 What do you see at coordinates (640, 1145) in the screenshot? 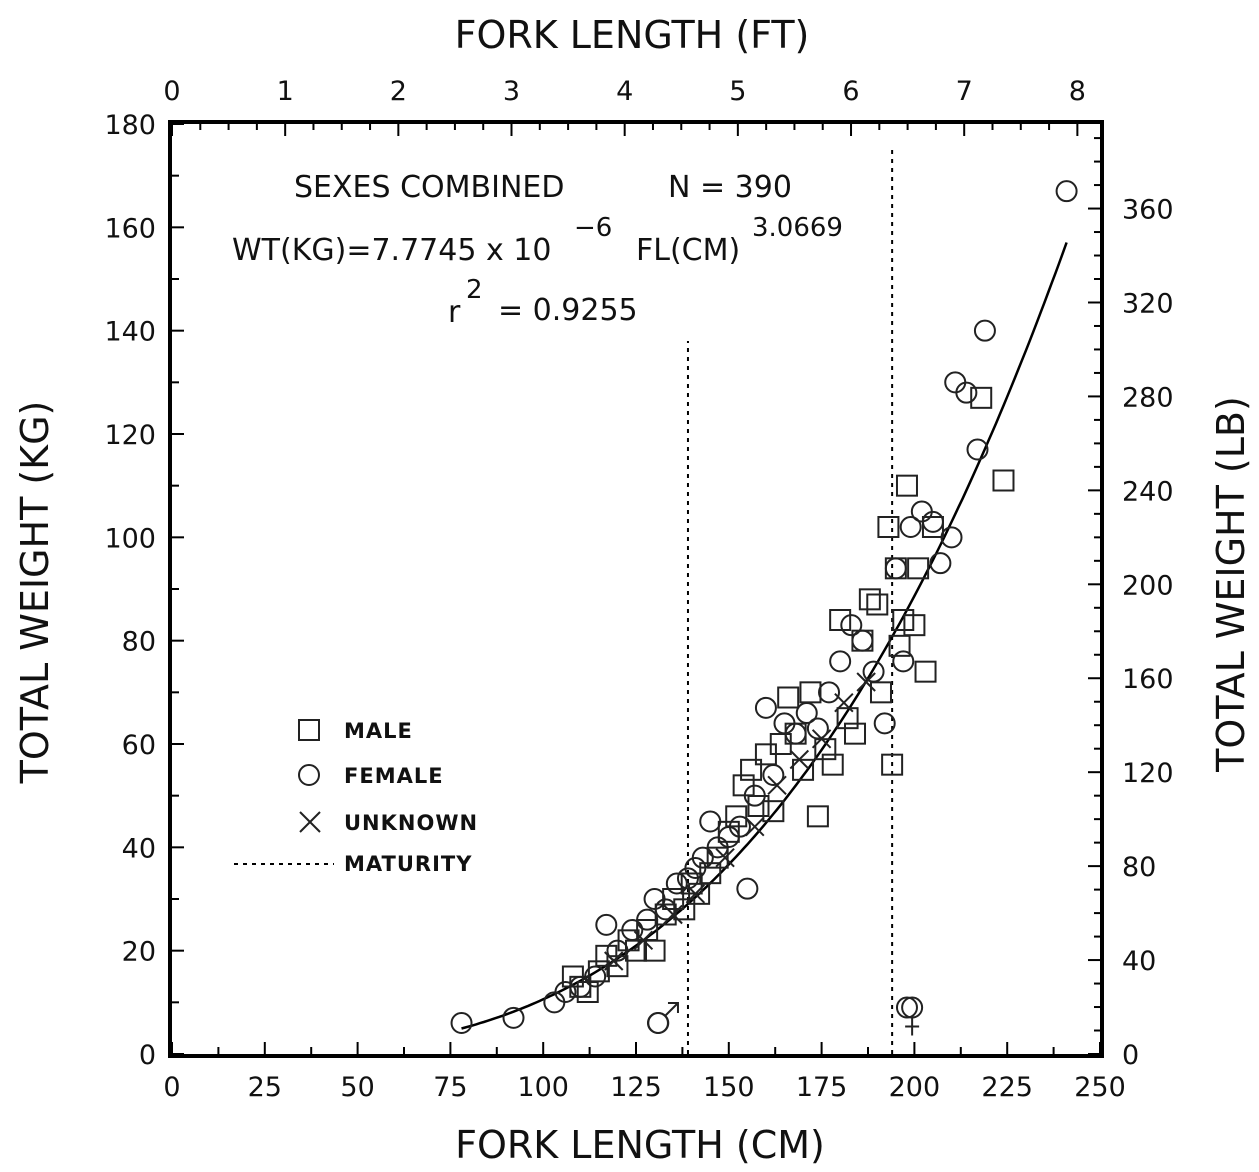
I see `bottom-axis-title: FORK LENGTH (CM)` at bounding box center [640, 1145].